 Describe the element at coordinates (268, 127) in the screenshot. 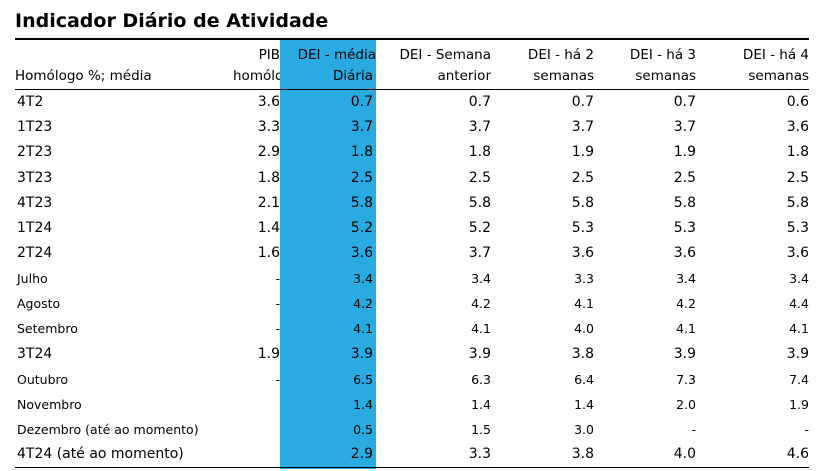

I see `pib-value: 3.3` at that location.